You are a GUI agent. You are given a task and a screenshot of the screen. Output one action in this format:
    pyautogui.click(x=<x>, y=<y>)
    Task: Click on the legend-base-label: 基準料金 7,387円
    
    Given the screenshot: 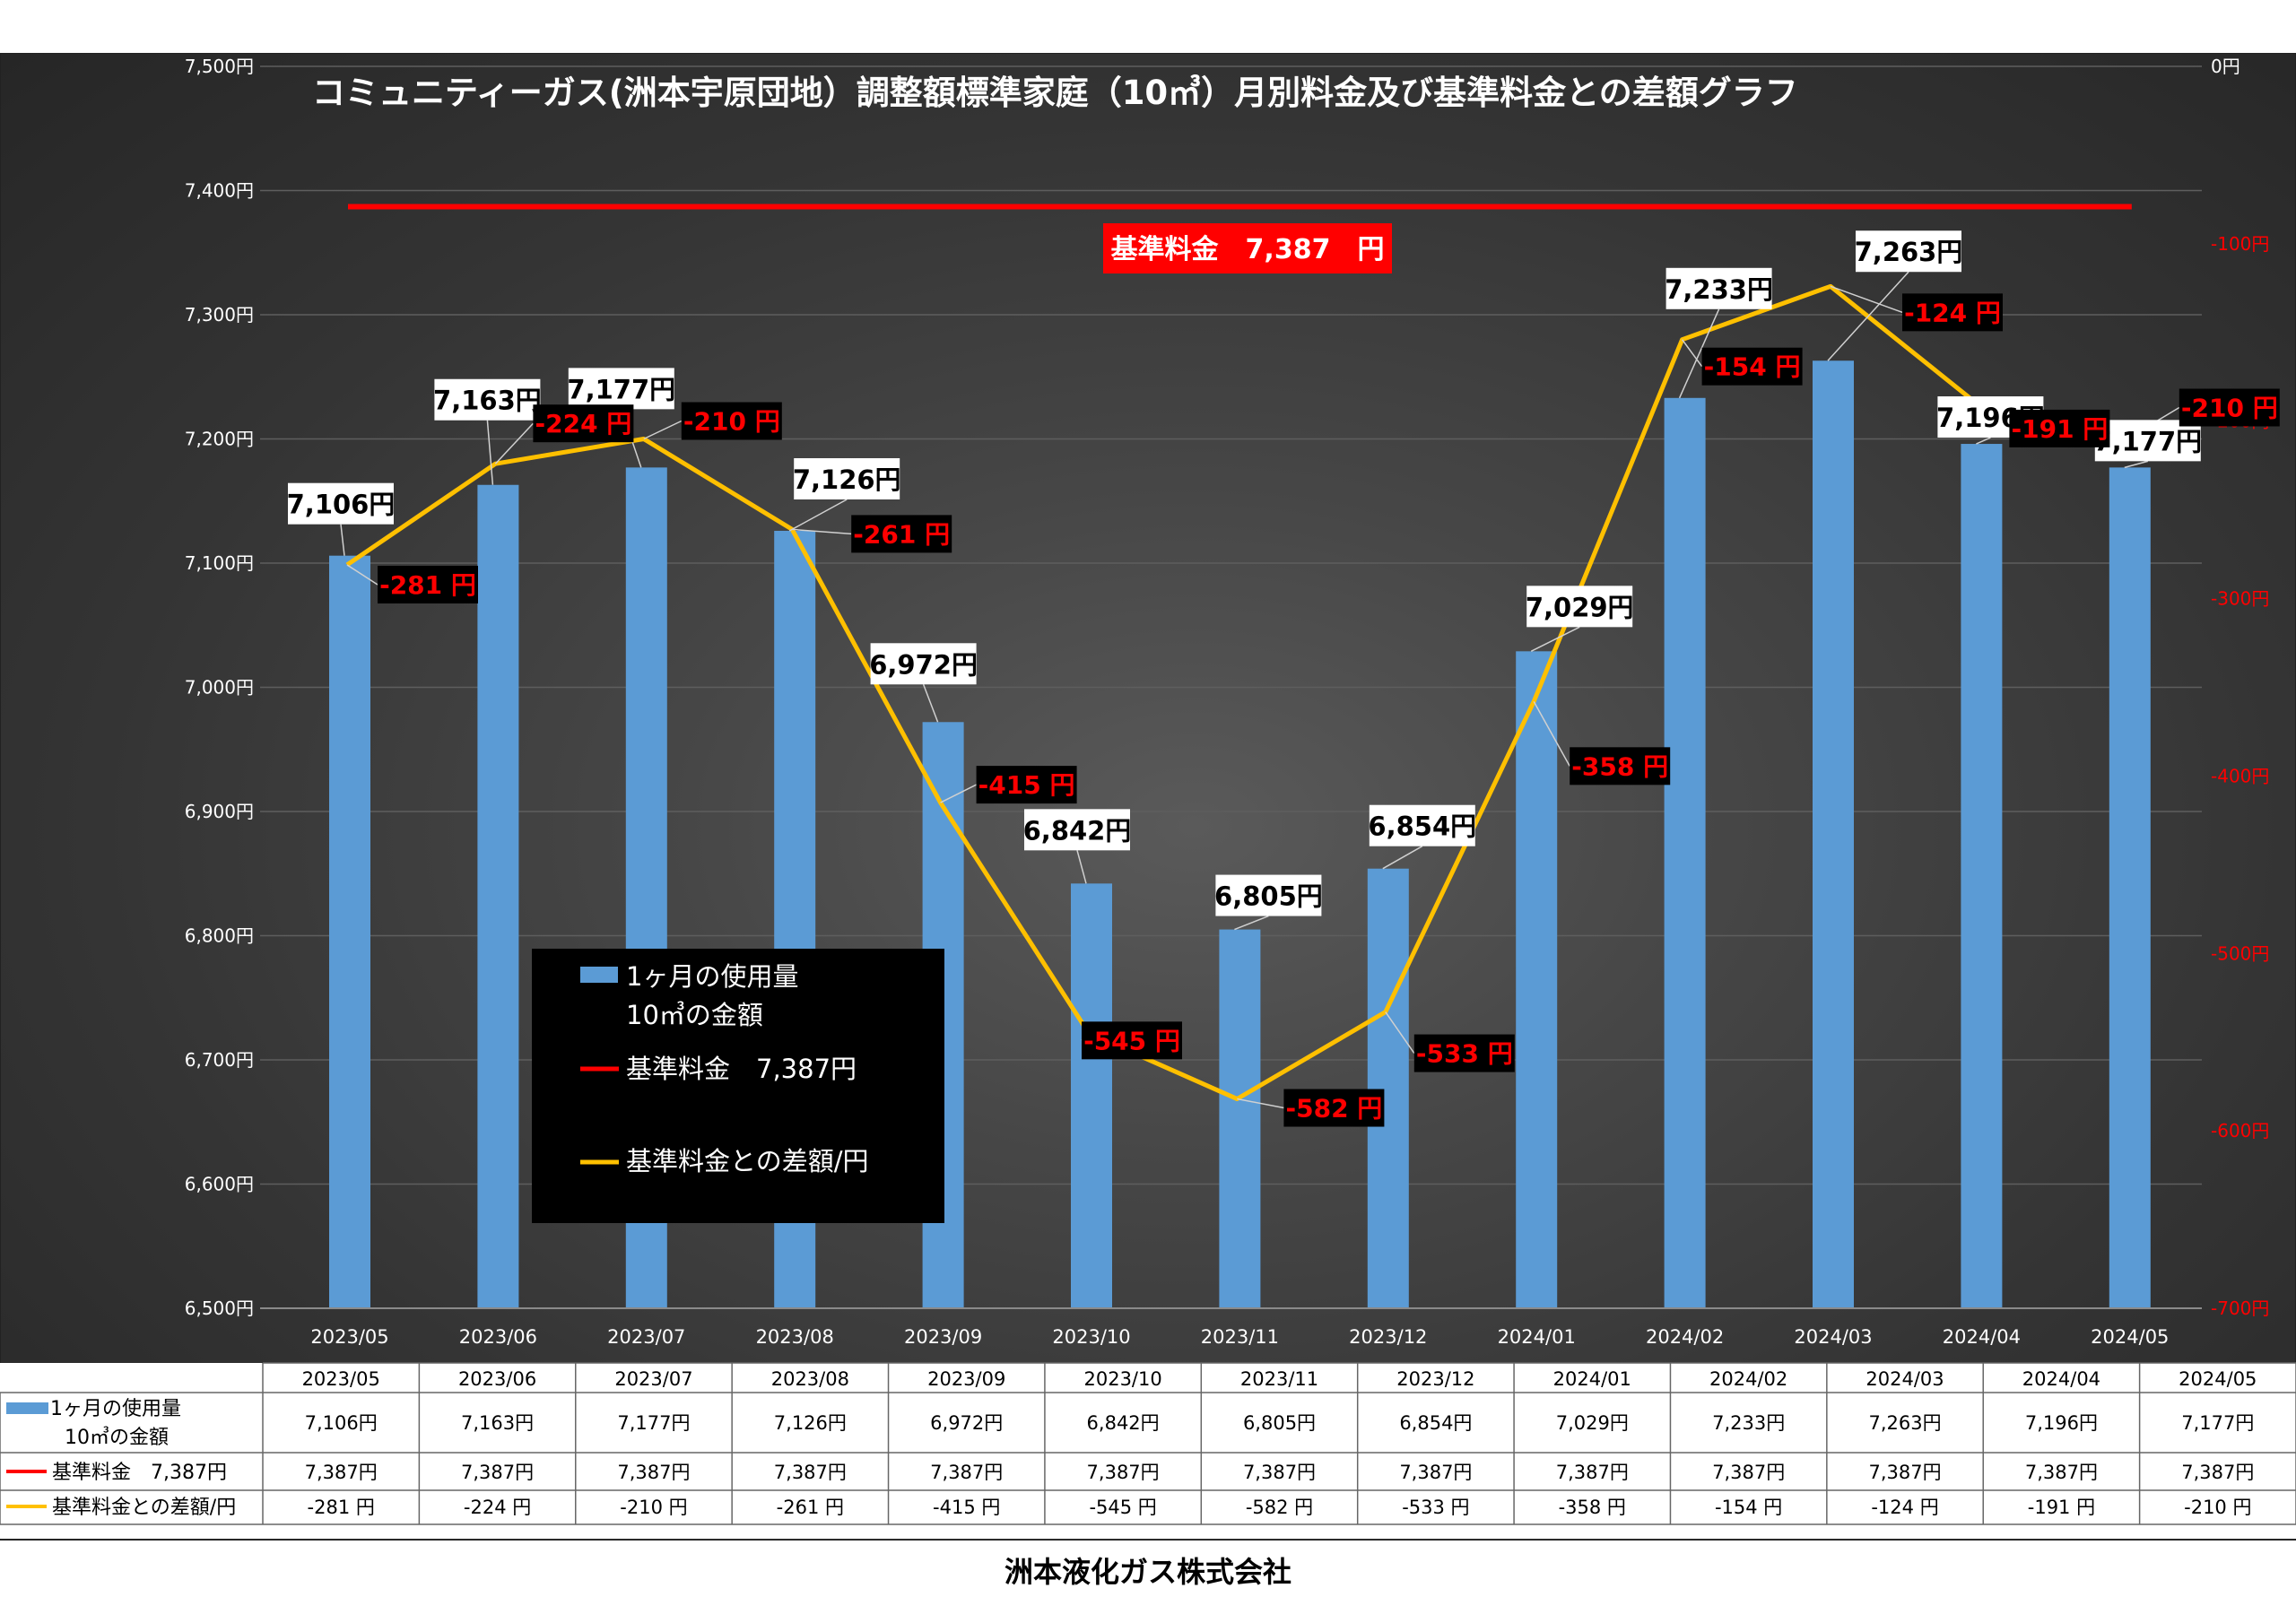 What is the action you would take?
    pyautogui.click(x=741, y=1069)
    